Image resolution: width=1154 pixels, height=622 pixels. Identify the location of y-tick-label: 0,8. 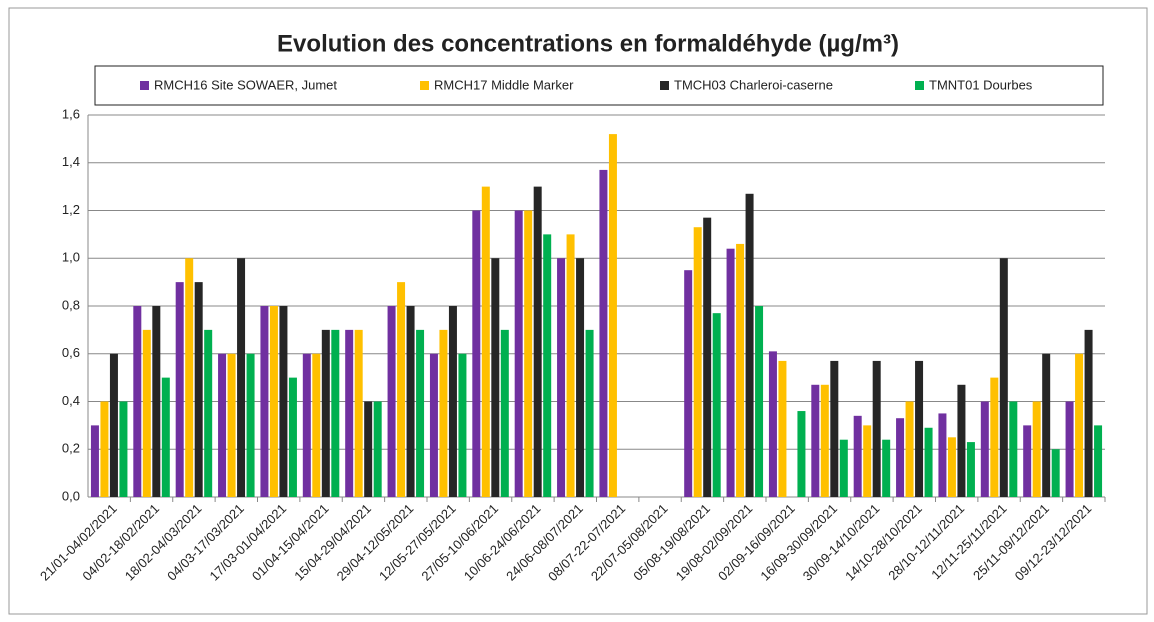
(71, 304).